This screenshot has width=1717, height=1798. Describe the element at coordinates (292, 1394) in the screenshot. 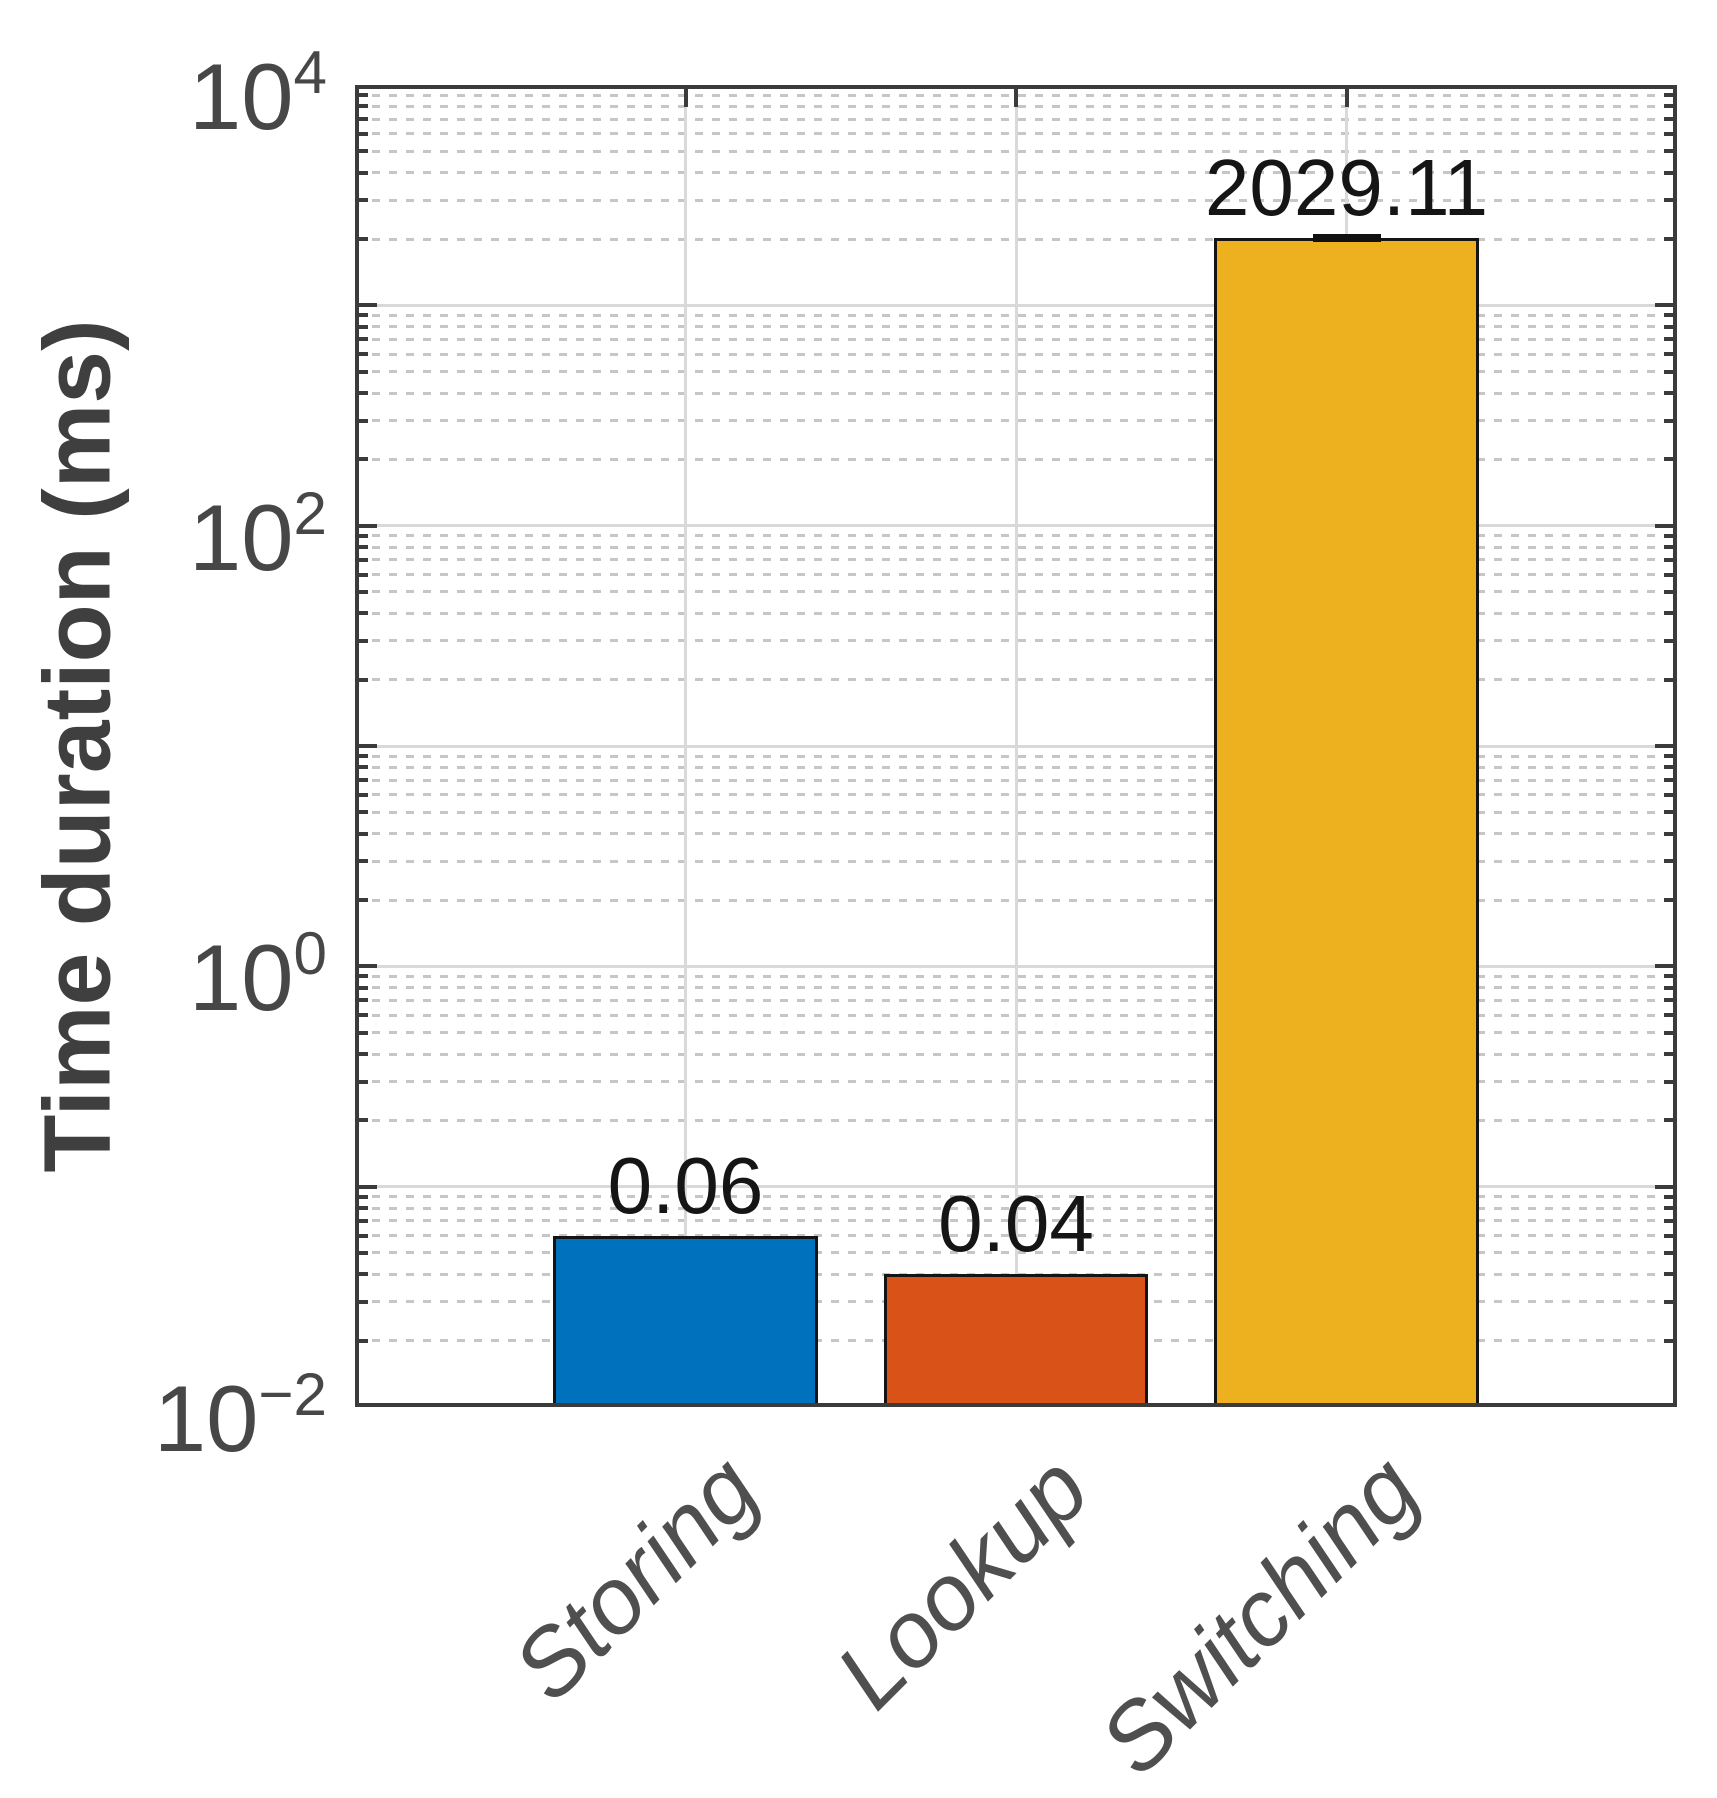

I see `y-tick-exponent: −2` at that location.